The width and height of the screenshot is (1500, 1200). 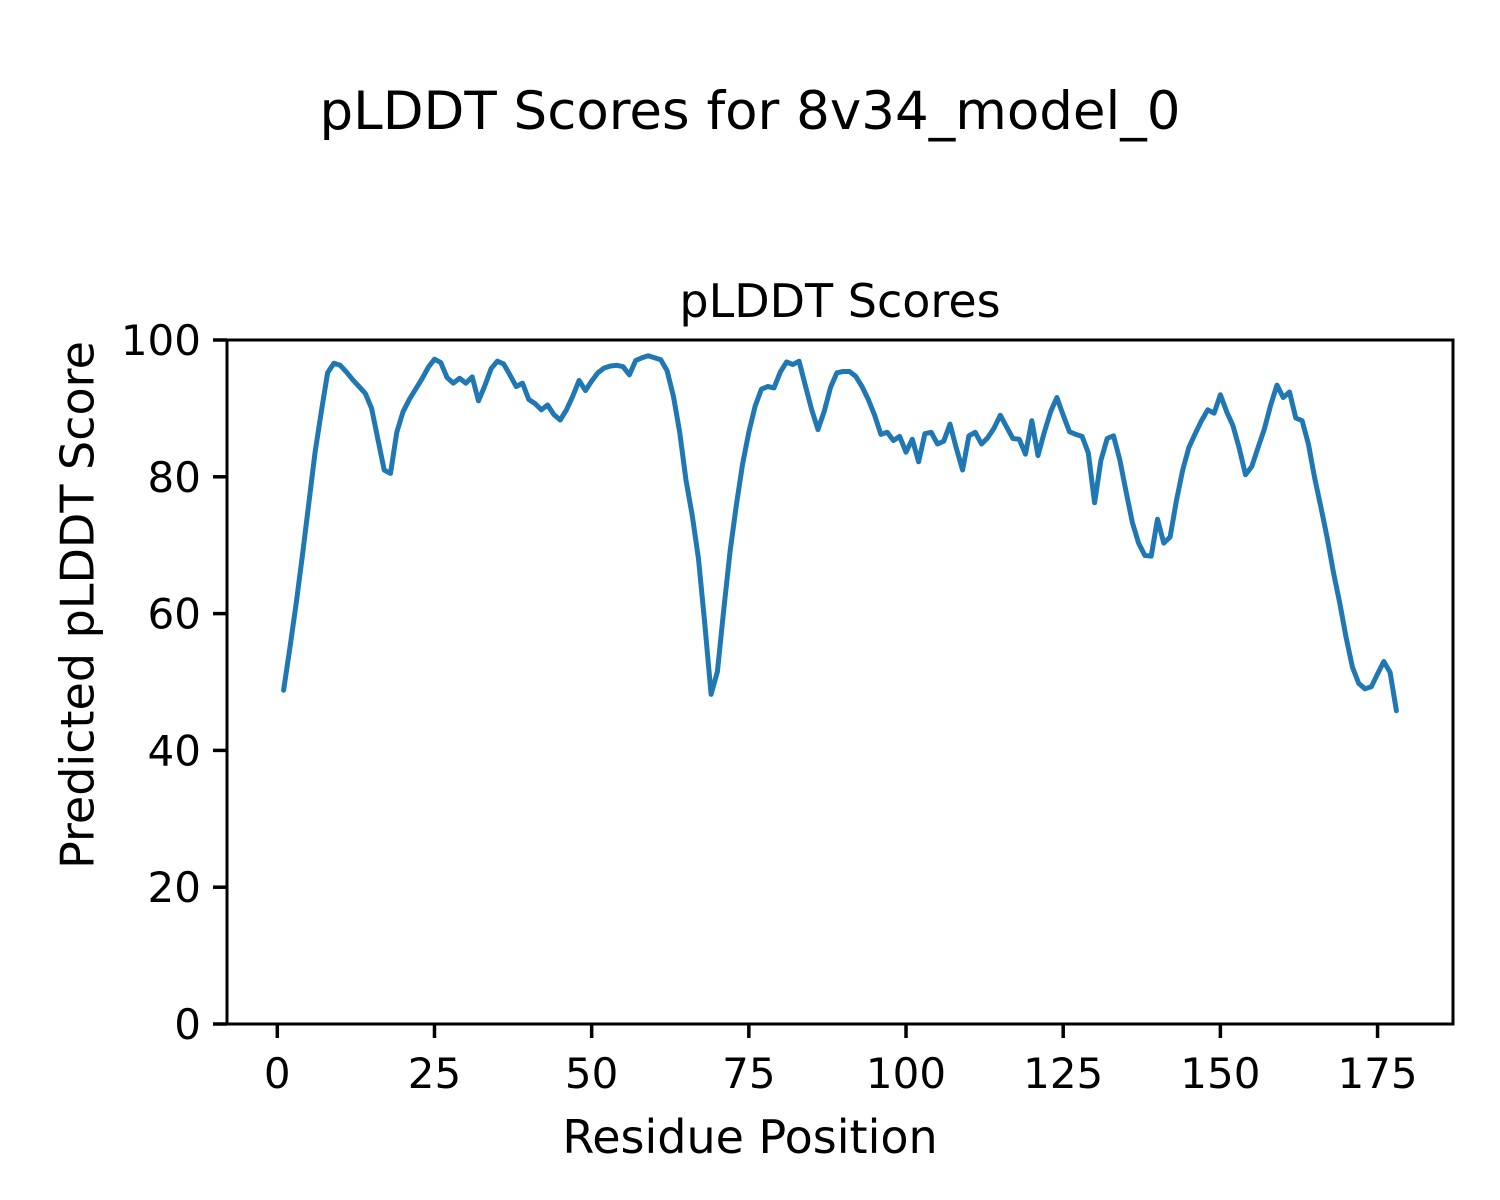 What do you see at coordinates (750, 111) in the screenshot?
I see `figure-suptitle: pLDDT Scores for 8v34_model_0` at bounding box center [750, 111].